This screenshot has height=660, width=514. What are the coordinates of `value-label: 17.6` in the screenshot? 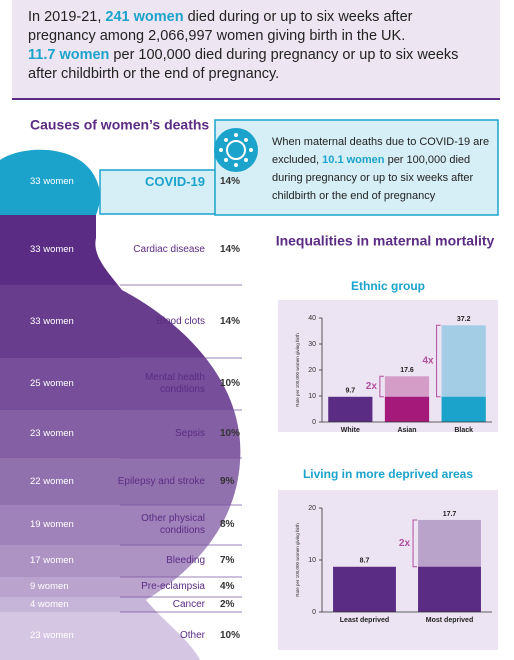 It's located at (407, 370).